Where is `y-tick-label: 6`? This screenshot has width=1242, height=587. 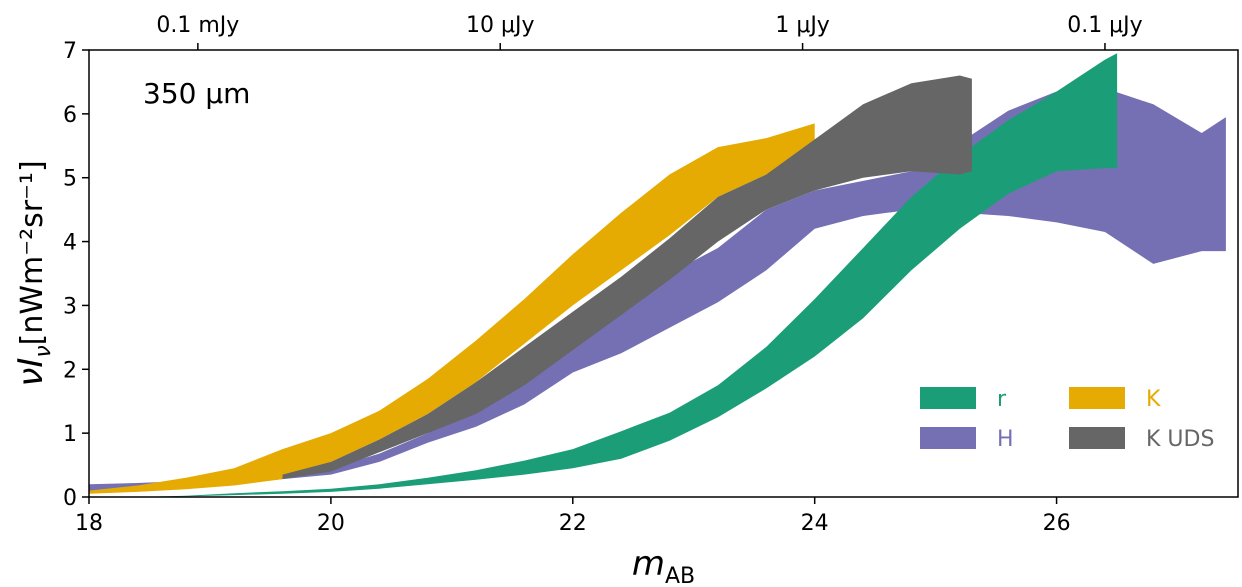 y-tick-label: 6 is located at coordinates (70, 115).